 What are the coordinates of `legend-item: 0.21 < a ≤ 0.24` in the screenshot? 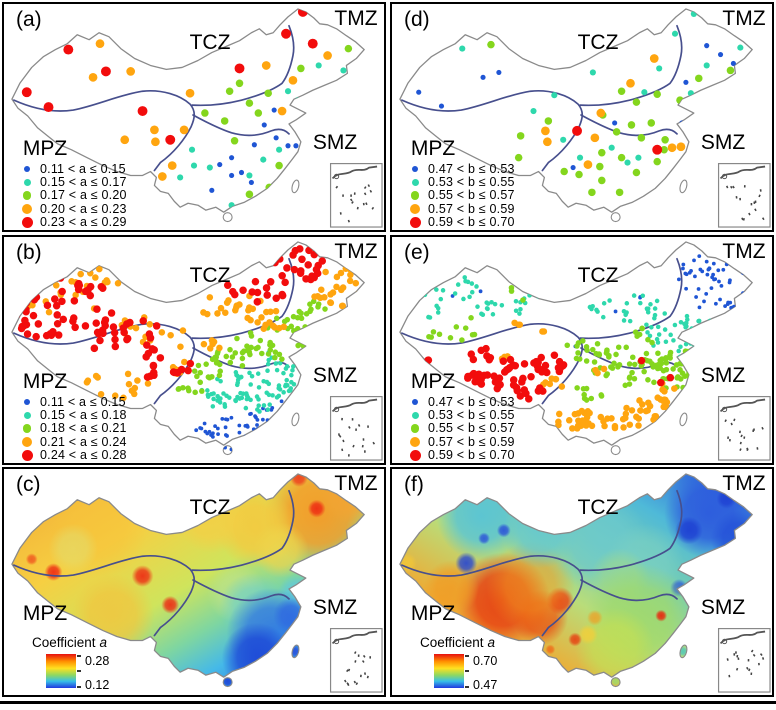 It's located at (70, 442).